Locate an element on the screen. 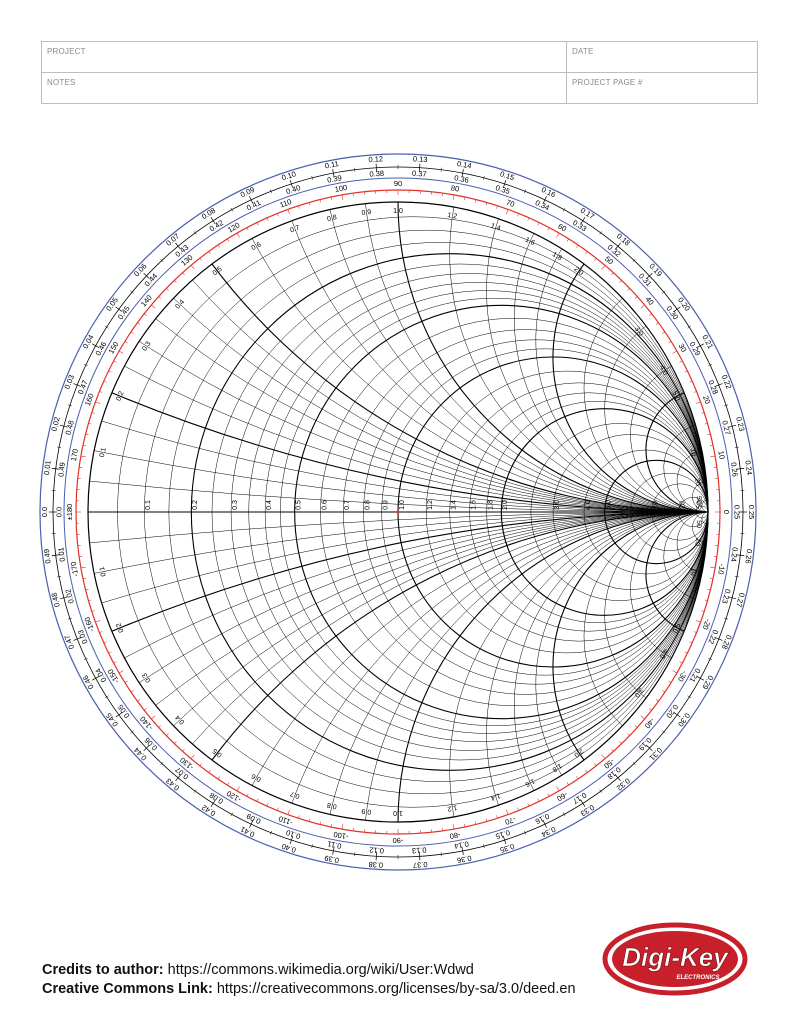 This screenshot has width=800, height=1012. project-page-field: PROJECT PAGE # is located at coordinates (662, 88).